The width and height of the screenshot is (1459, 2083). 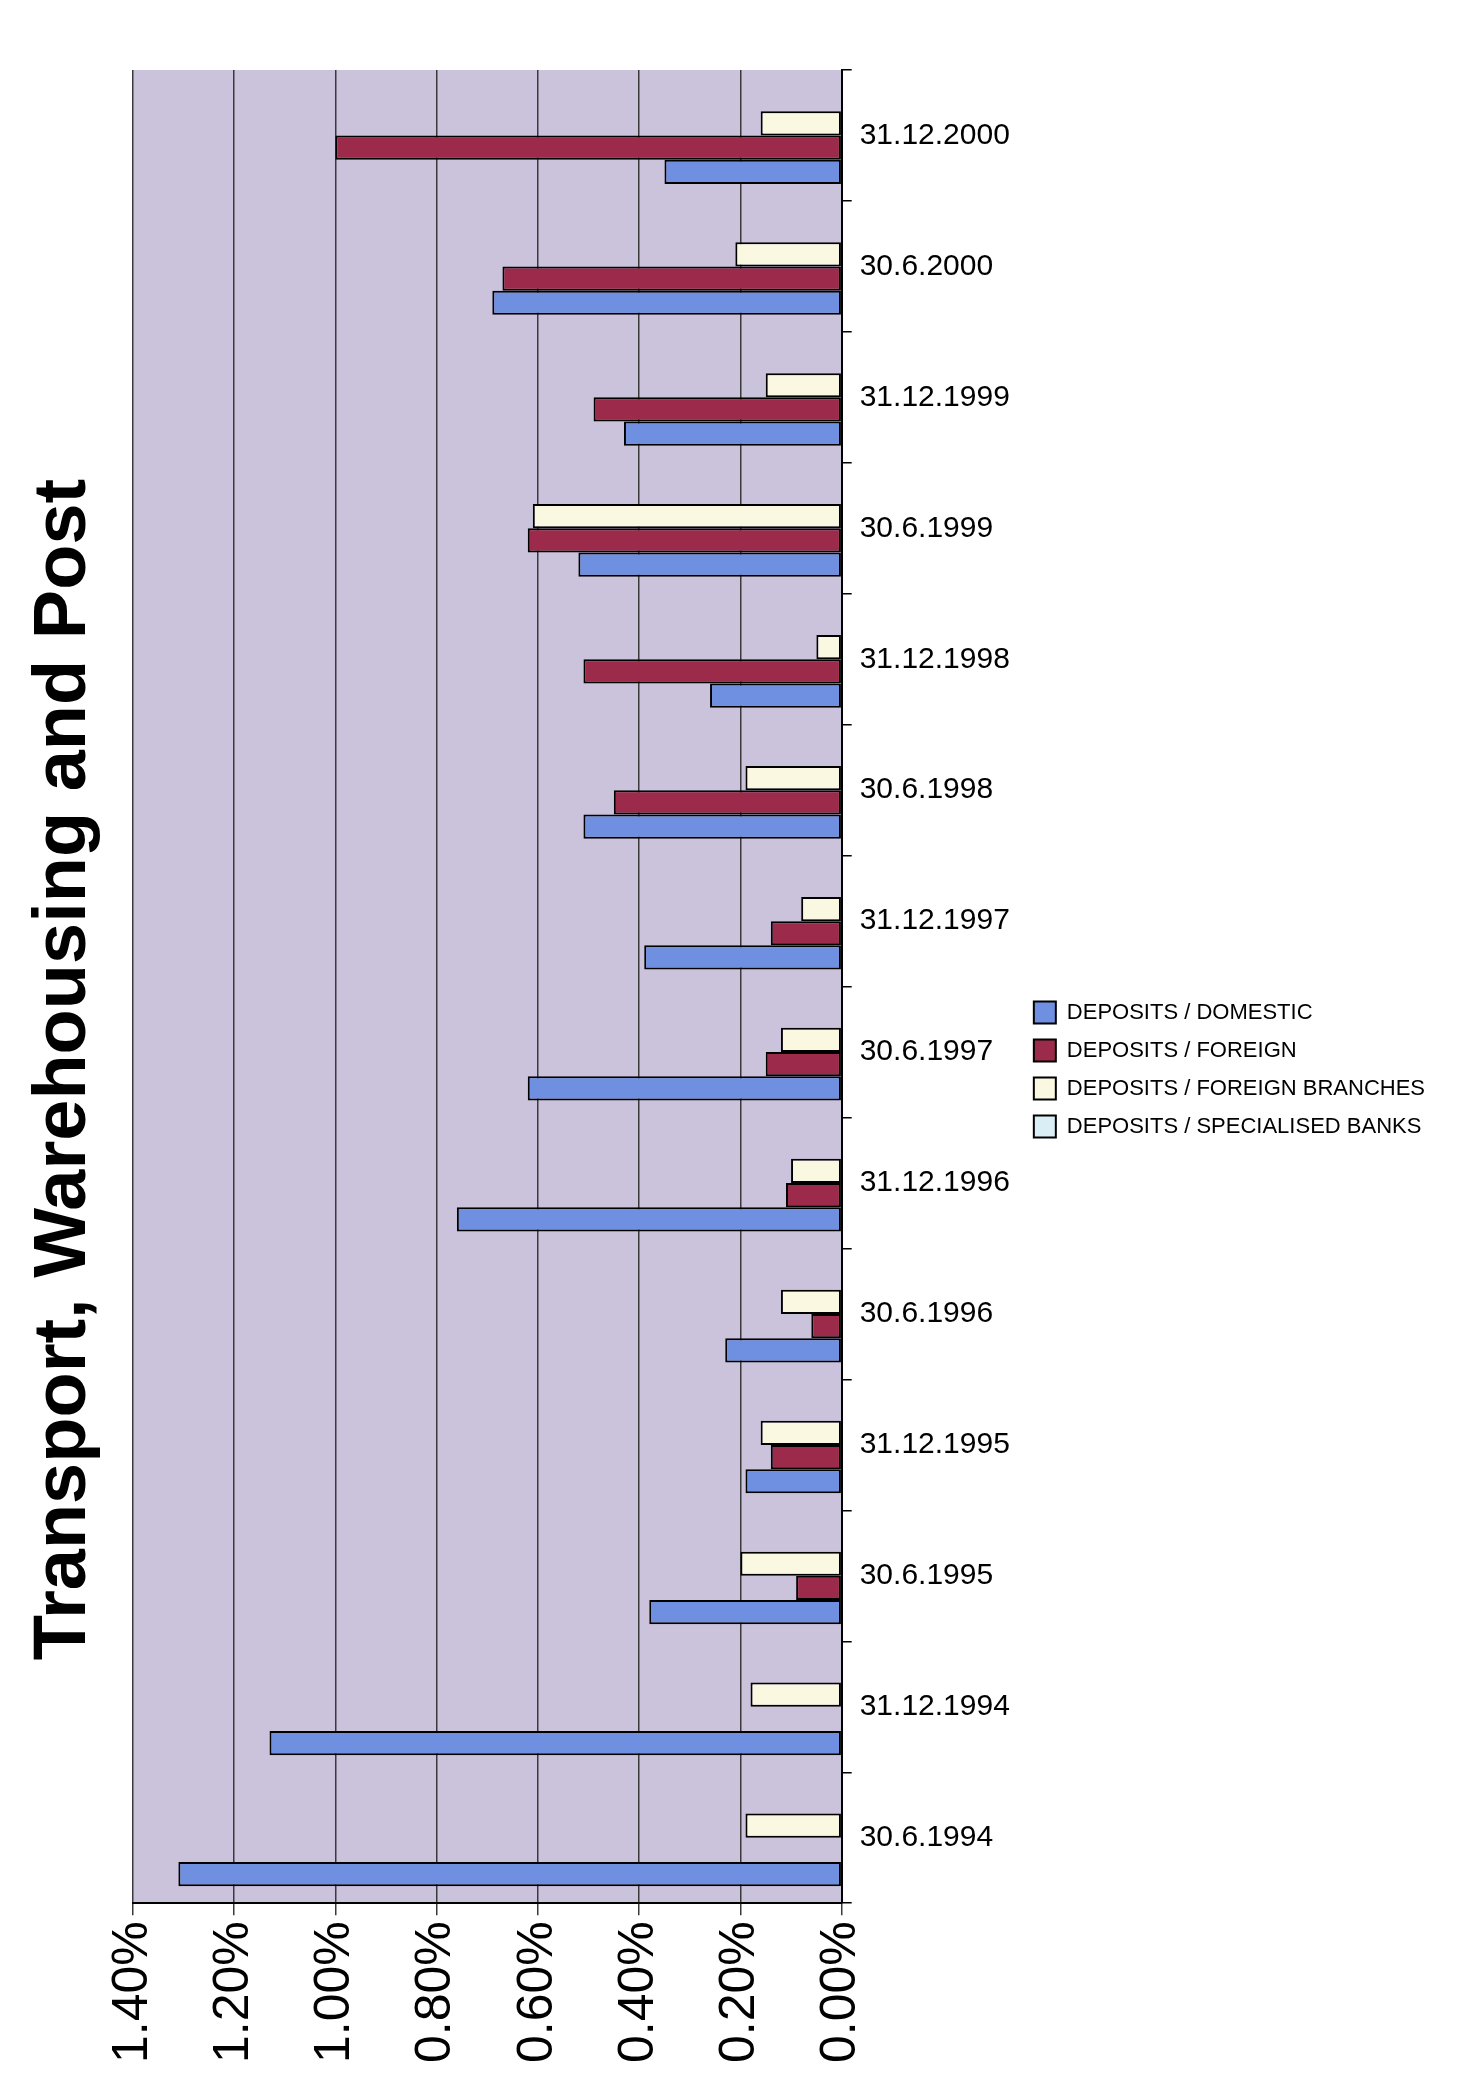 What do you see at coordinates (926, 1574) in the screenshot?
I see `y-tick-label: 30.6.1995` at bounding box center [926, 1574].